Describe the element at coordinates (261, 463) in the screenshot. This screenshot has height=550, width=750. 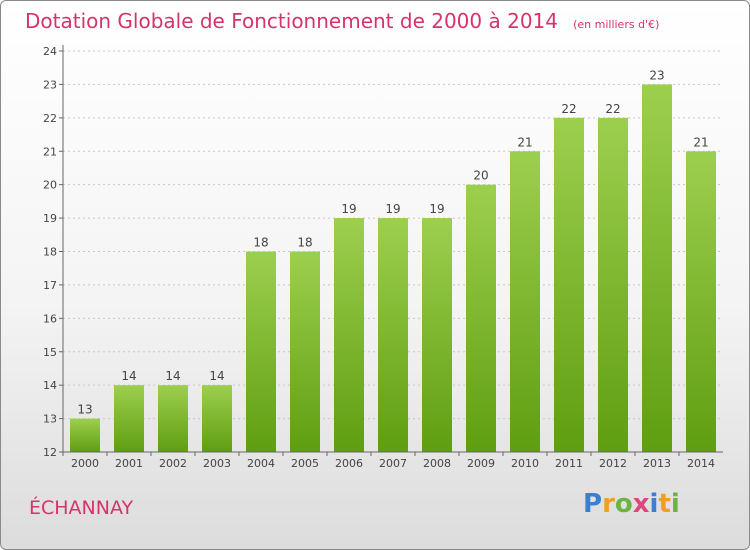
I see `x-tick-label: 2004` at that location.